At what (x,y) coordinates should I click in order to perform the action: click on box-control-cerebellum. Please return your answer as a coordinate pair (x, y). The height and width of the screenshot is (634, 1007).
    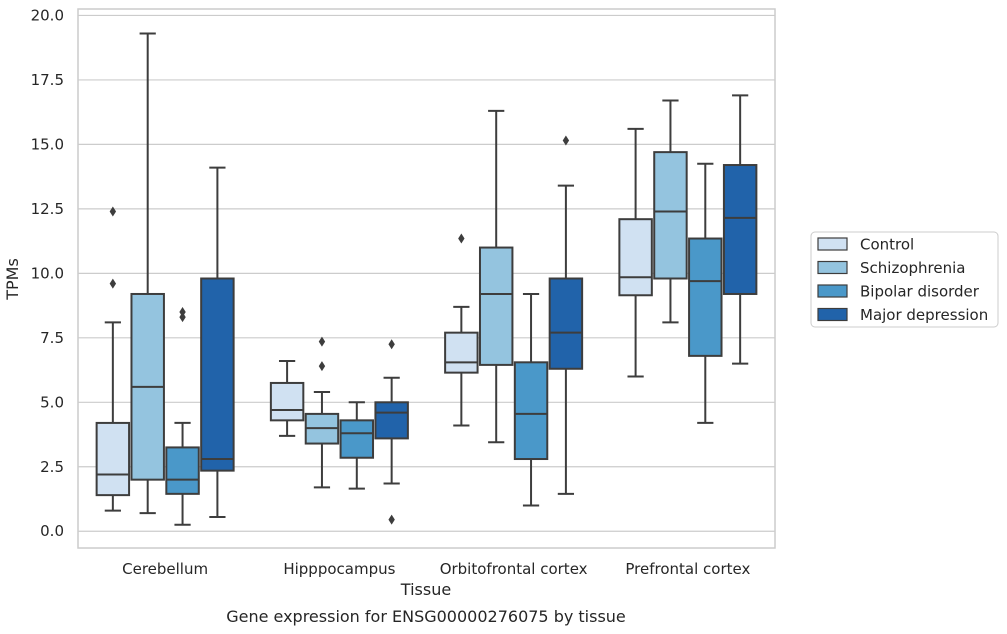
    Looking at the image, I should click on (113, 359).